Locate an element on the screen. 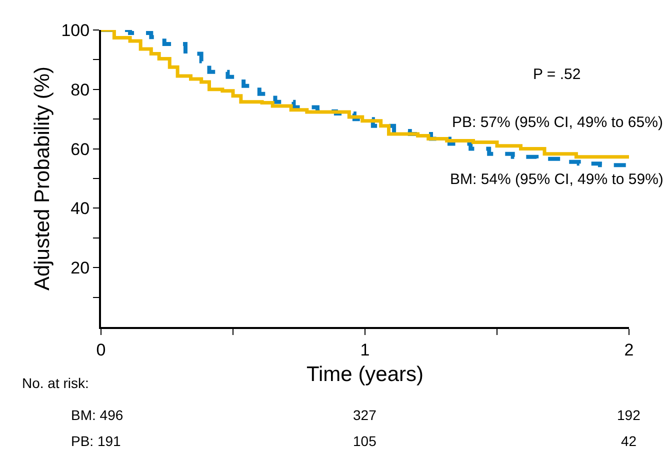 The image size is (667, 460). text: PB: 191 is located at coordinates (96, 441).